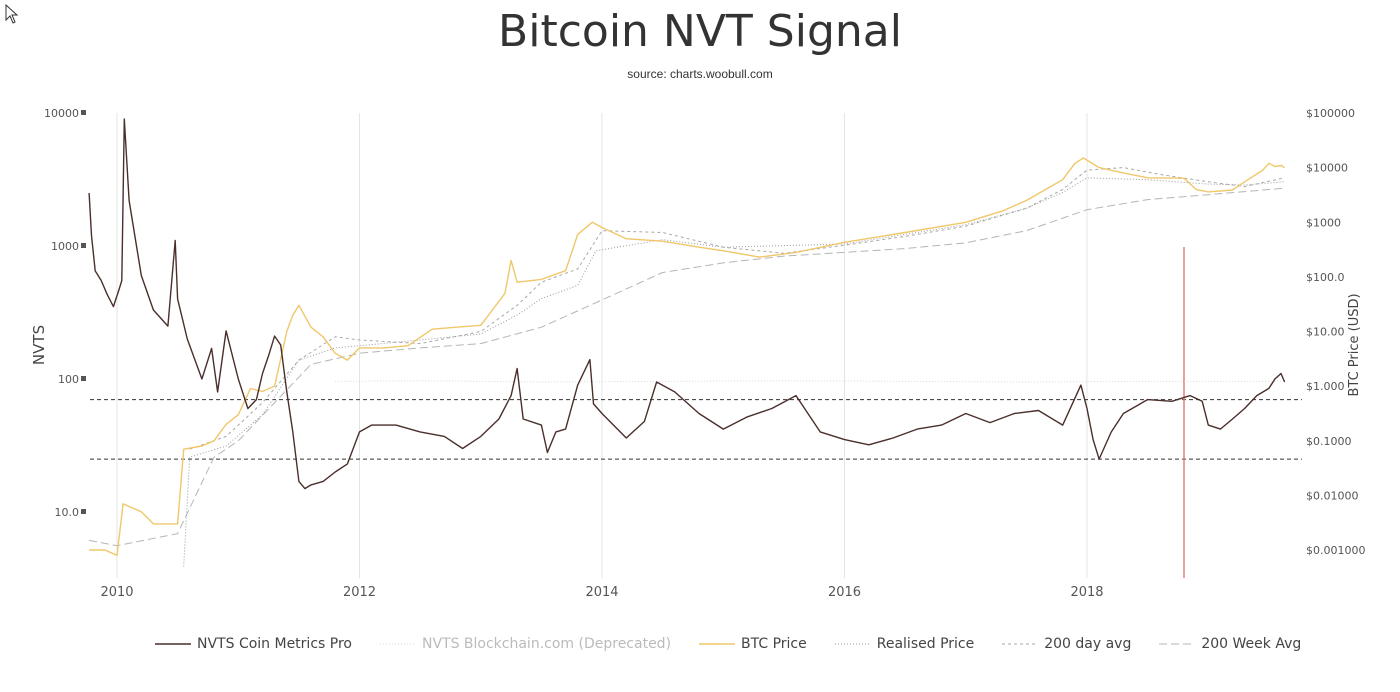 The height and width of the screenshot is (692, 1400). What do you see at coordinates (601, 592) in the screenshot?
I see `x-tick-label: 2014` at bounding box center [601, 592].